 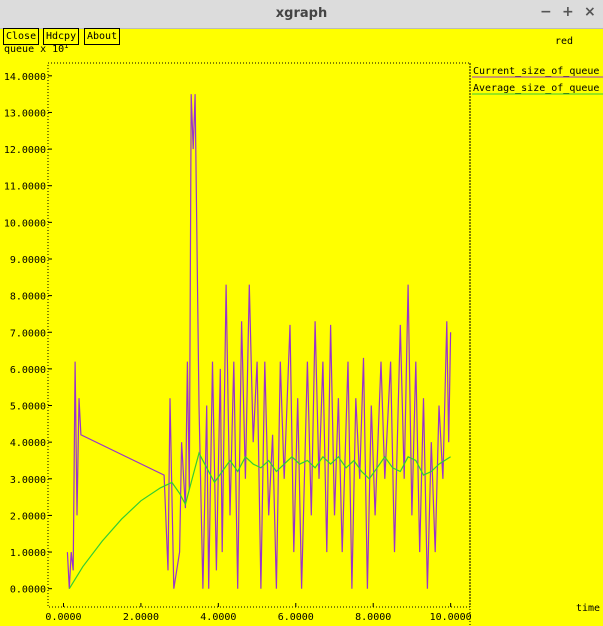 What do you see at coordinates (25, 77) in the screenshot?
I see `y-tick-label: 14.0000` at bounding box center [25, 77].